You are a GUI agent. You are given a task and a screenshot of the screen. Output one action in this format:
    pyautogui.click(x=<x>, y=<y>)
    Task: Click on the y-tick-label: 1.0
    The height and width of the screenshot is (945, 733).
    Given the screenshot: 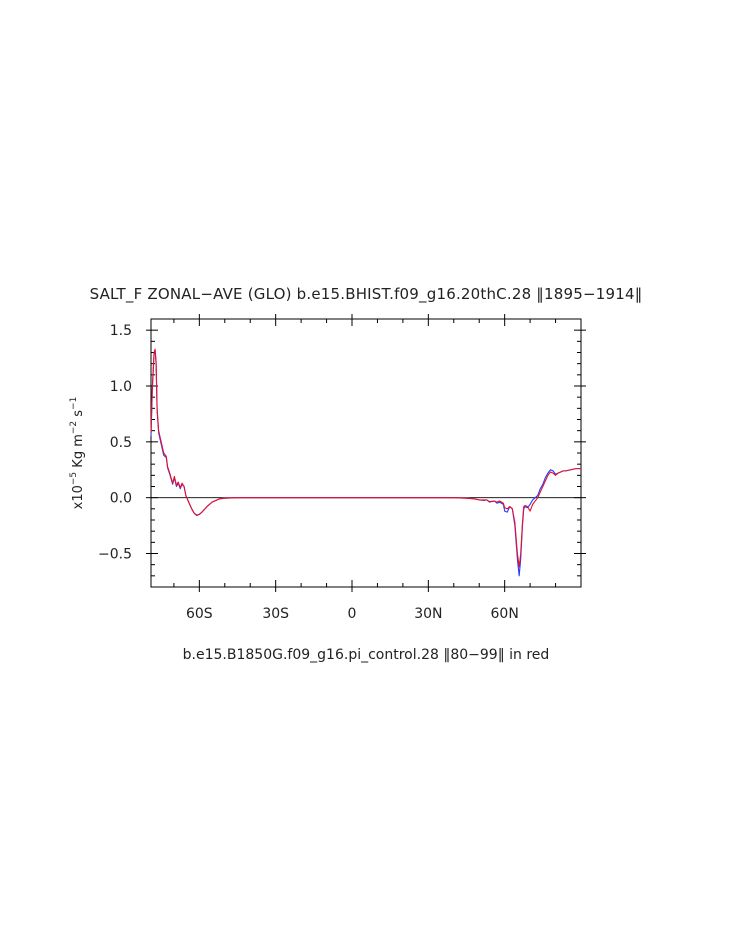 What is the action you would take?
    pyautogui.click(x=121, y=387)
    